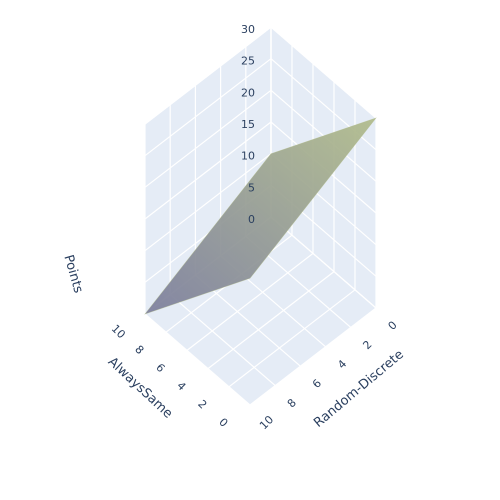 Image resolution: width=500 pixels, height=500 pixels. Describe the element at coordinates (223, 423) in the screenshot. I see `y-tick-label: 0` at that location.